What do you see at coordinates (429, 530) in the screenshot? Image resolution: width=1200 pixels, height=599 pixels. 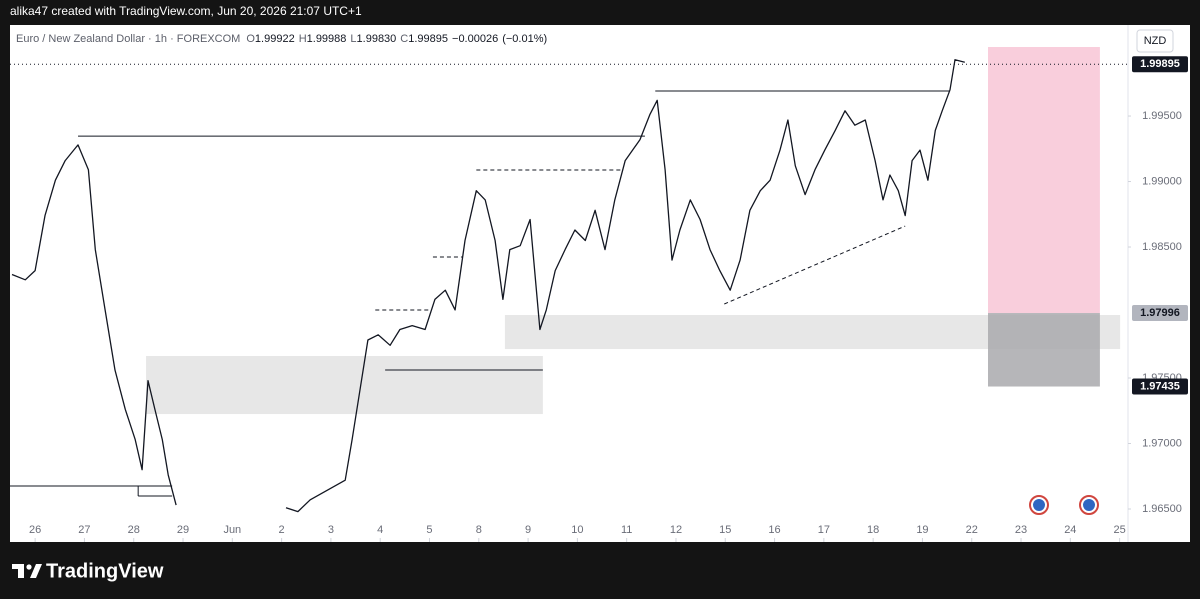 I see `x-tick-label: 5` at bounding box center [429, 530].